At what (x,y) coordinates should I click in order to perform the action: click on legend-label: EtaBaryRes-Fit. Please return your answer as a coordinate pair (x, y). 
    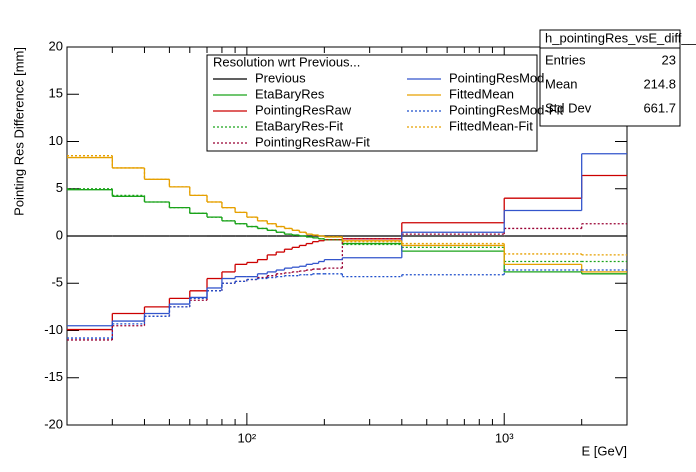
    Looking at the image, I should click on (299, 125).